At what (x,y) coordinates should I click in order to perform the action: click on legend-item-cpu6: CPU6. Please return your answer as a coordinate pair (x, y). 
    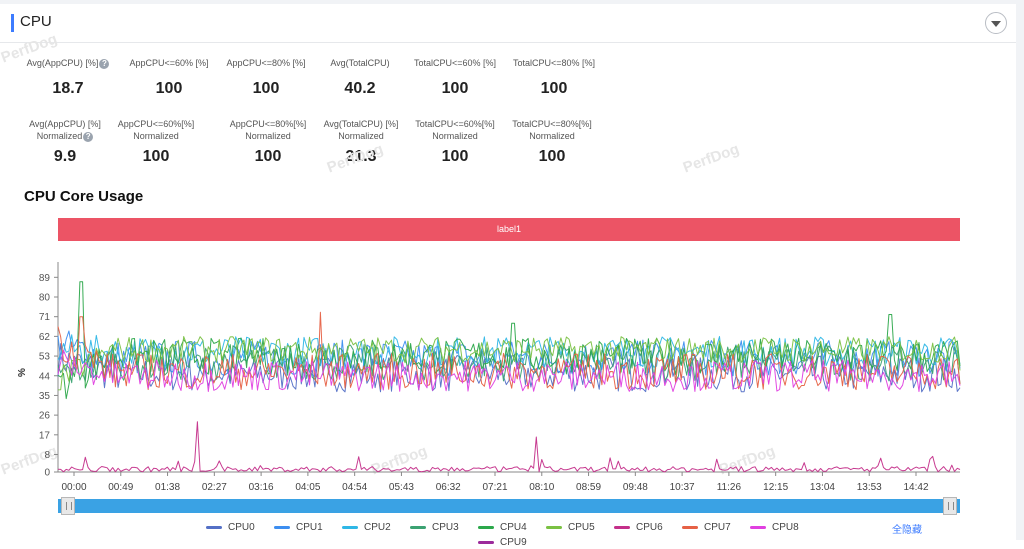
    Looking at the image, I should click on (638, 527).